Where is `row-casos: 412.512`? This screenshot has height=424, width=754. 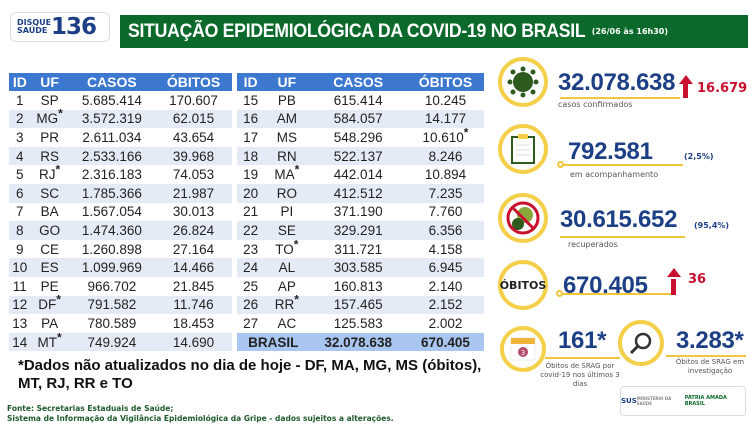
row-casos: 412.512 is located at coordinates (358, 193).